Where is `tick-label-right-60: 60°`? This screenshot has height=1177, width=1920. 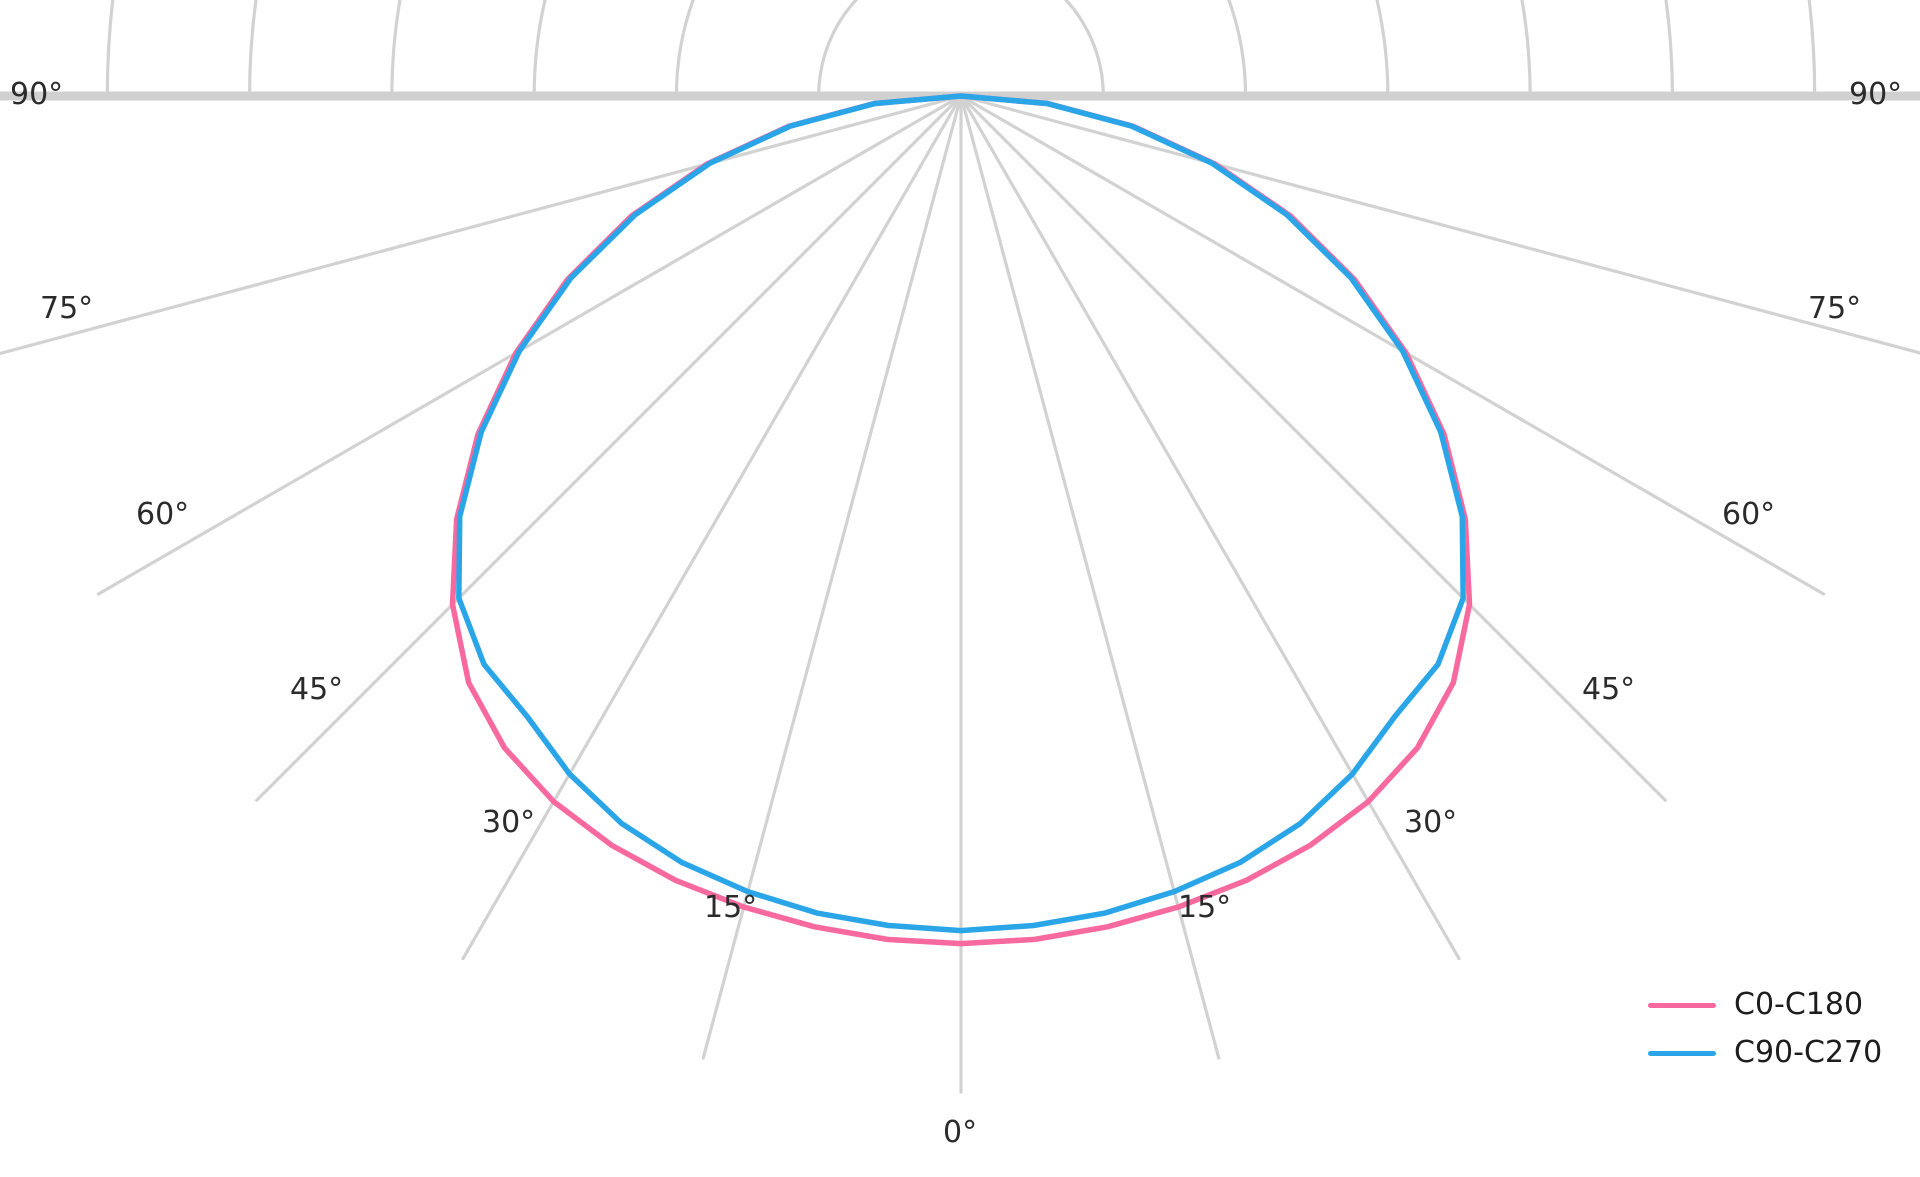 tick-label-right-60: 60° is located at coordinates (1749, 514).